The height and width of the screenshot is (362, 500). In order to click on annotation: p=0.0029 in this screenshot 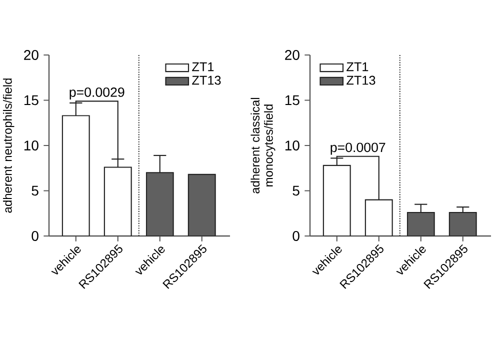, I will do `click(97, 93)`.